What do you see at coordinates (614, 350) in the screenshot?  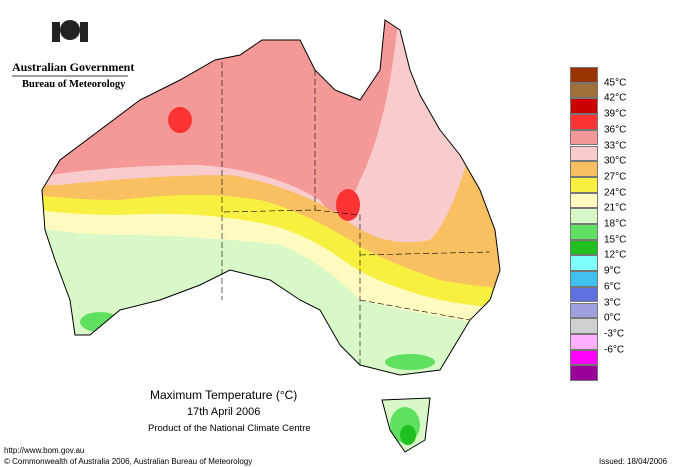 I see `legend-label: -6°C` at bounding box center [614, 350].